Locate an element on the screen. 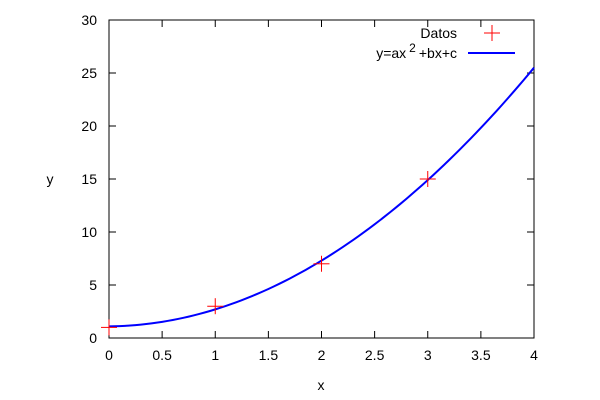  x-tick-label: 1.5 is located at coordinates (269, 355).